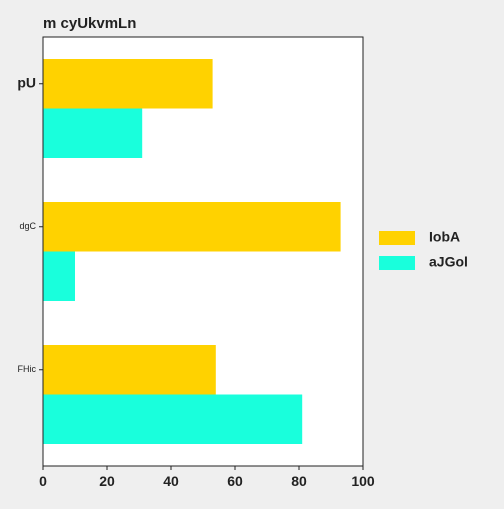  I want to click on legend-swatch-IobA, so click(397, 238).